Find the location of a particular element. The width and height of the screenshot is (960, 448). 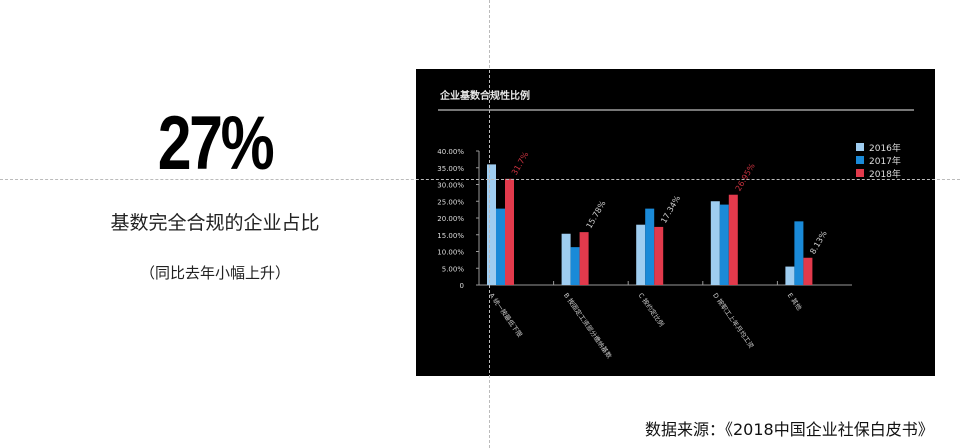

data-label: 17.34% is located at coordinates (670, 209).